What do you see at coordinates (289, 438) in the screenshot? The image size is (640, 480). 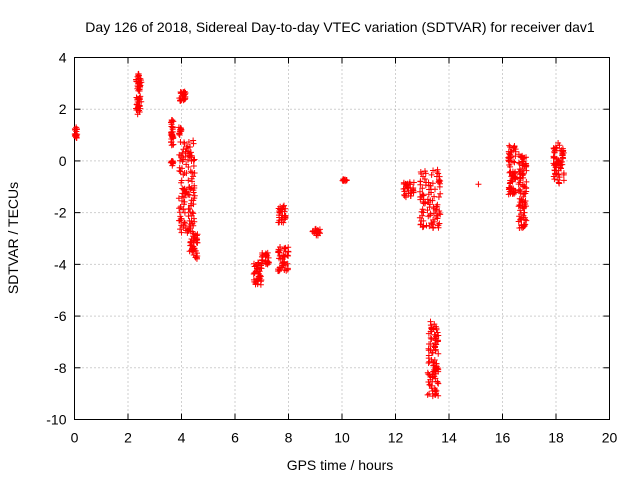 I see `x-tick-label: 8` at bounding box center [289, 438].